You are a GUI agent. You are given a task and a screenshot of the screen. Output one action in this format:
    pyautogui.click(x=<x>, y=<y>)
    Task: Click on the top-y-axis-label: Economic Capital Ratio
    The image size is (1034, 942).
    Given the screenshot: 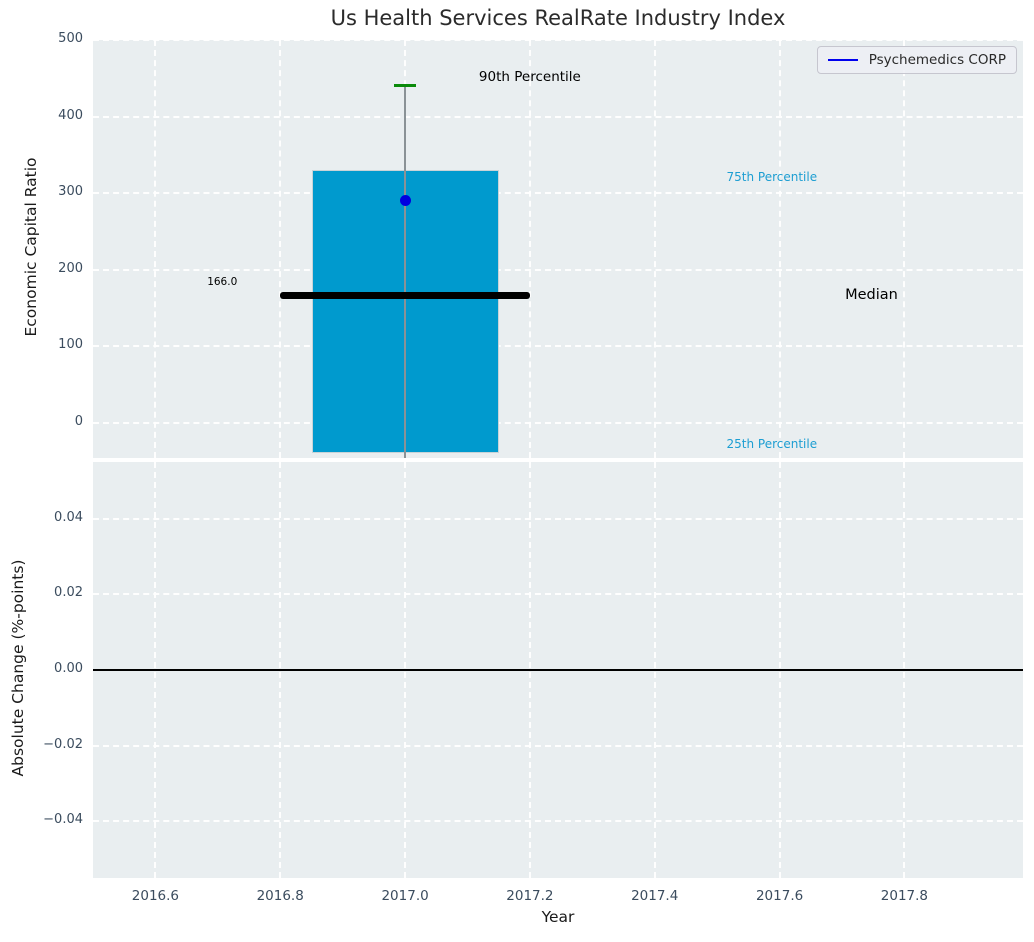 What is the action you would take?
    pyautogui.click(x=31, y=247)
    